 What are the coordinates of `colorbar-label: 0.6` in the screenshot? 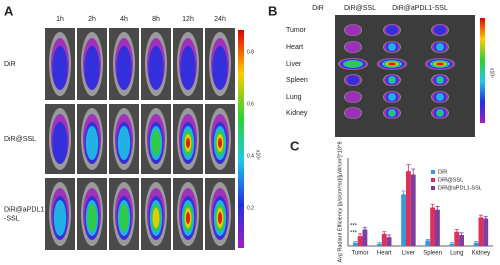 It's located at (250, 104).